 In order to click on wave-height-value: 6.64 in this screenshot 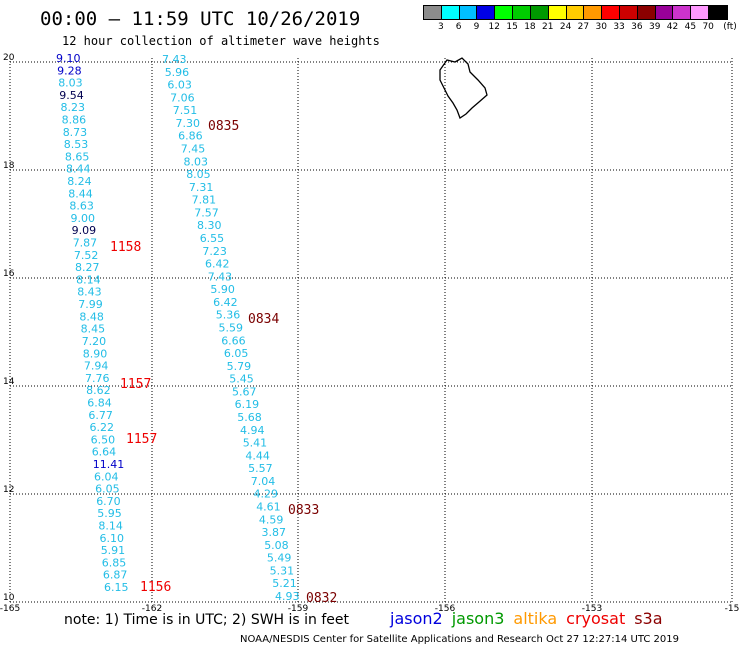, I will do `click(104, 452)`.